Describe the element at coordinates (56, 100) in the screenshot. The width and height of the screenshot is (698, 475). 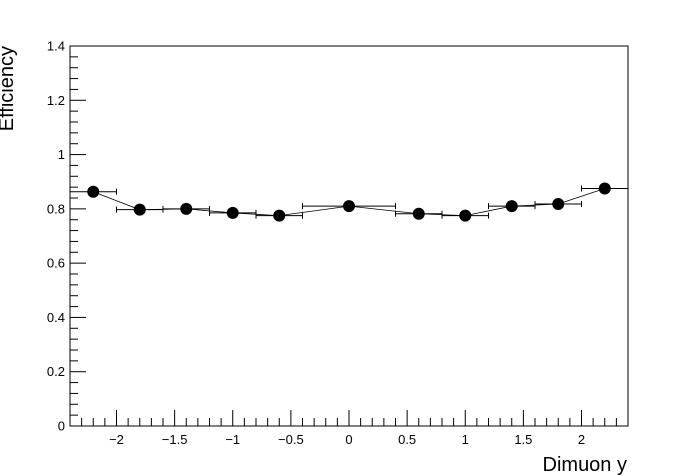
I see `y-tick-label: 1.2` at that location.